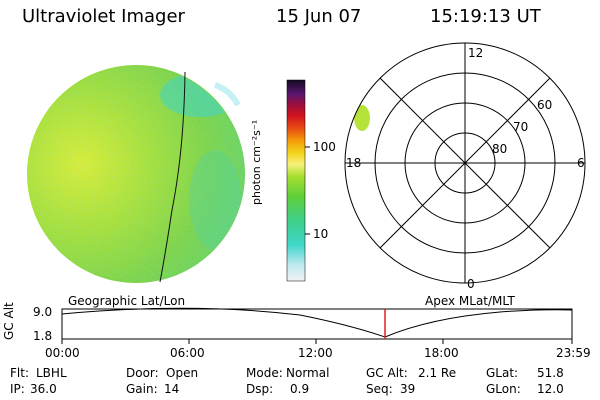  I want to click on x-tick-1200: 12:00, so click(315, 353).